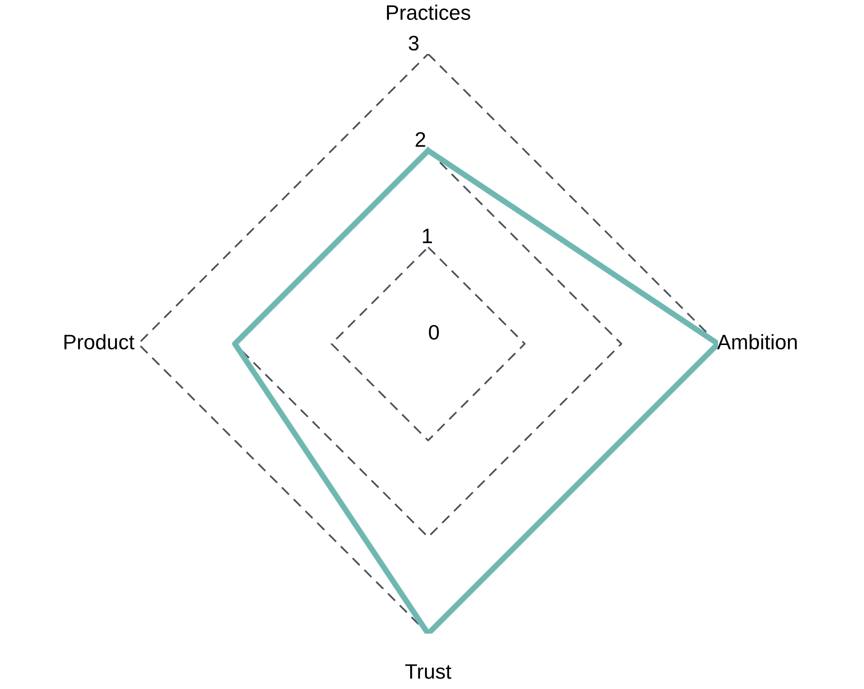 The height and width of the screenshot is (689, 864). Describe the element at coordinates (433, 332) in the screenshot. I see `y-tick-label: 0` at that location.